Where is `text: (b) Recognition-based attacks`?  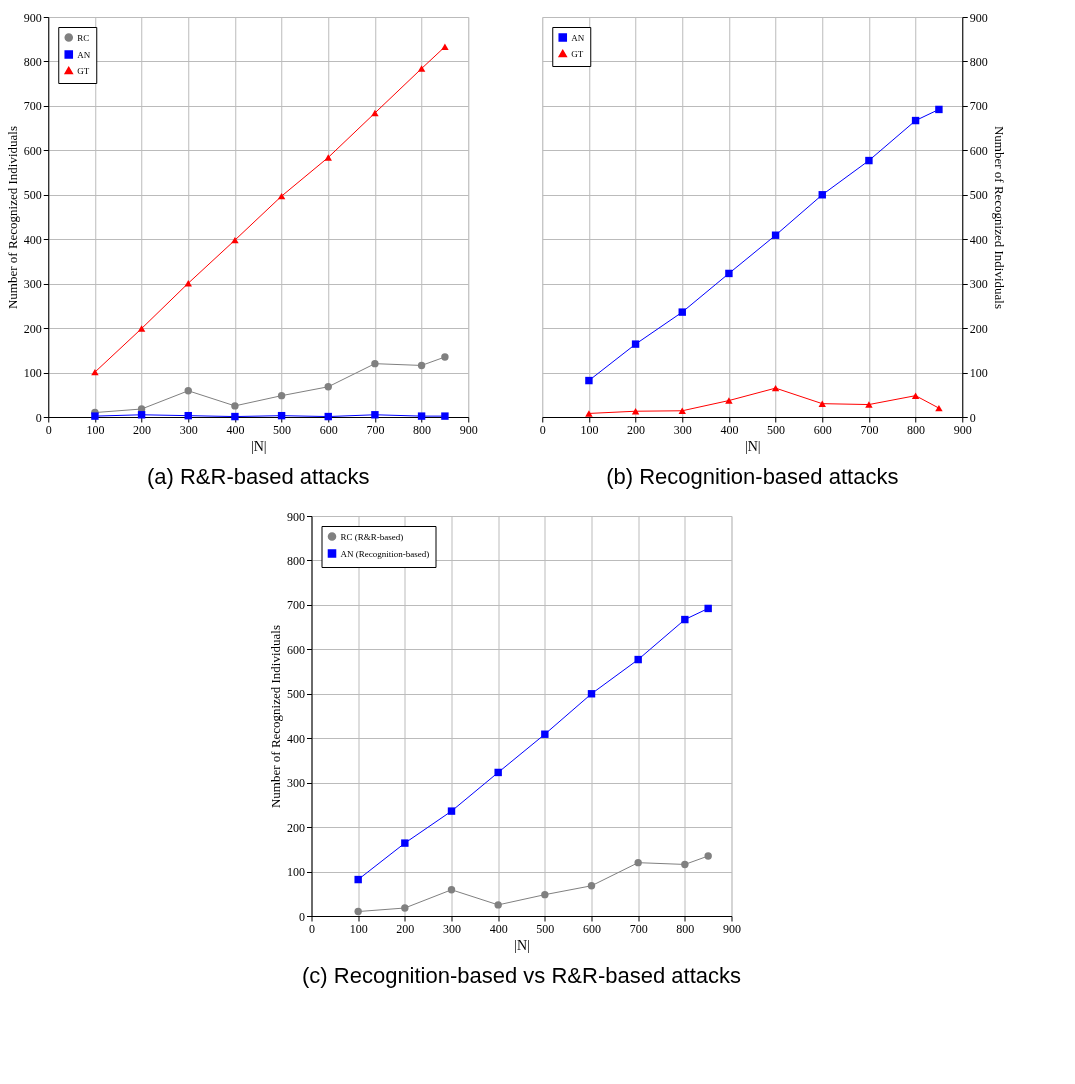
text: (b) Recognition-based attacks is located at coordinates (752, 476).